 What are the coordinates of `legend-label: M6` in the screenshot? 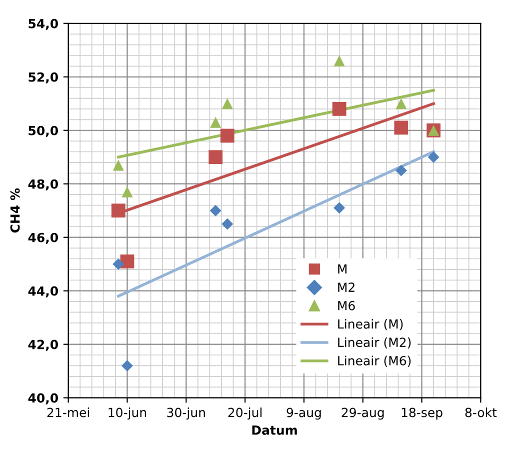 It's located at (346, 305).